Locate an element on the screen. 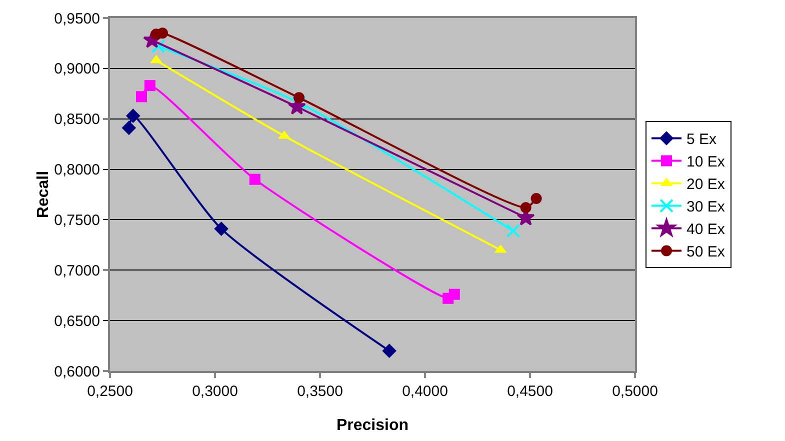  x-tick-label: 0,4500 is located at coordinates (530, 391).